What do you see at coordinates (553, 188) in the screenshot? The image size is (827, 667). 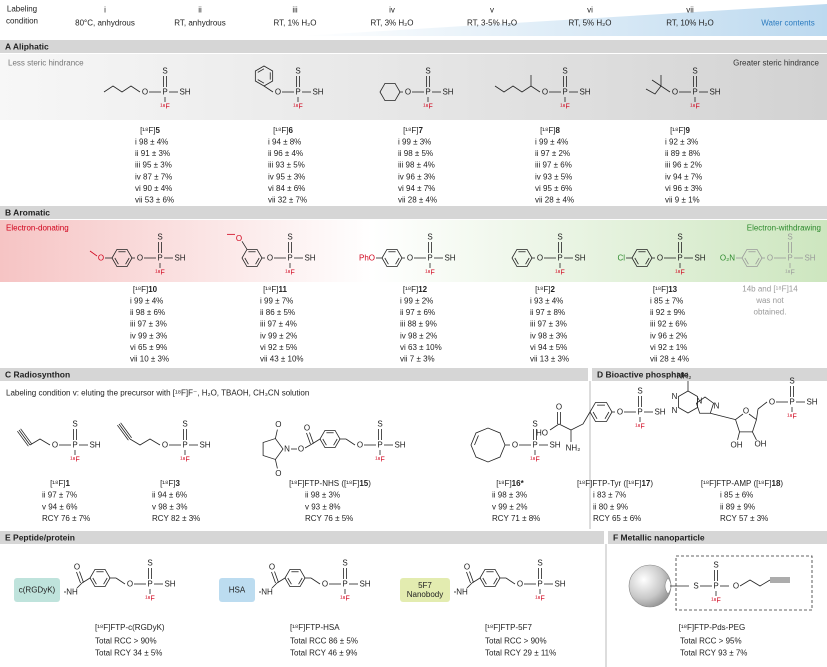 I see `yield: vi 95 ± 6%` at bounding box center [553, 188].